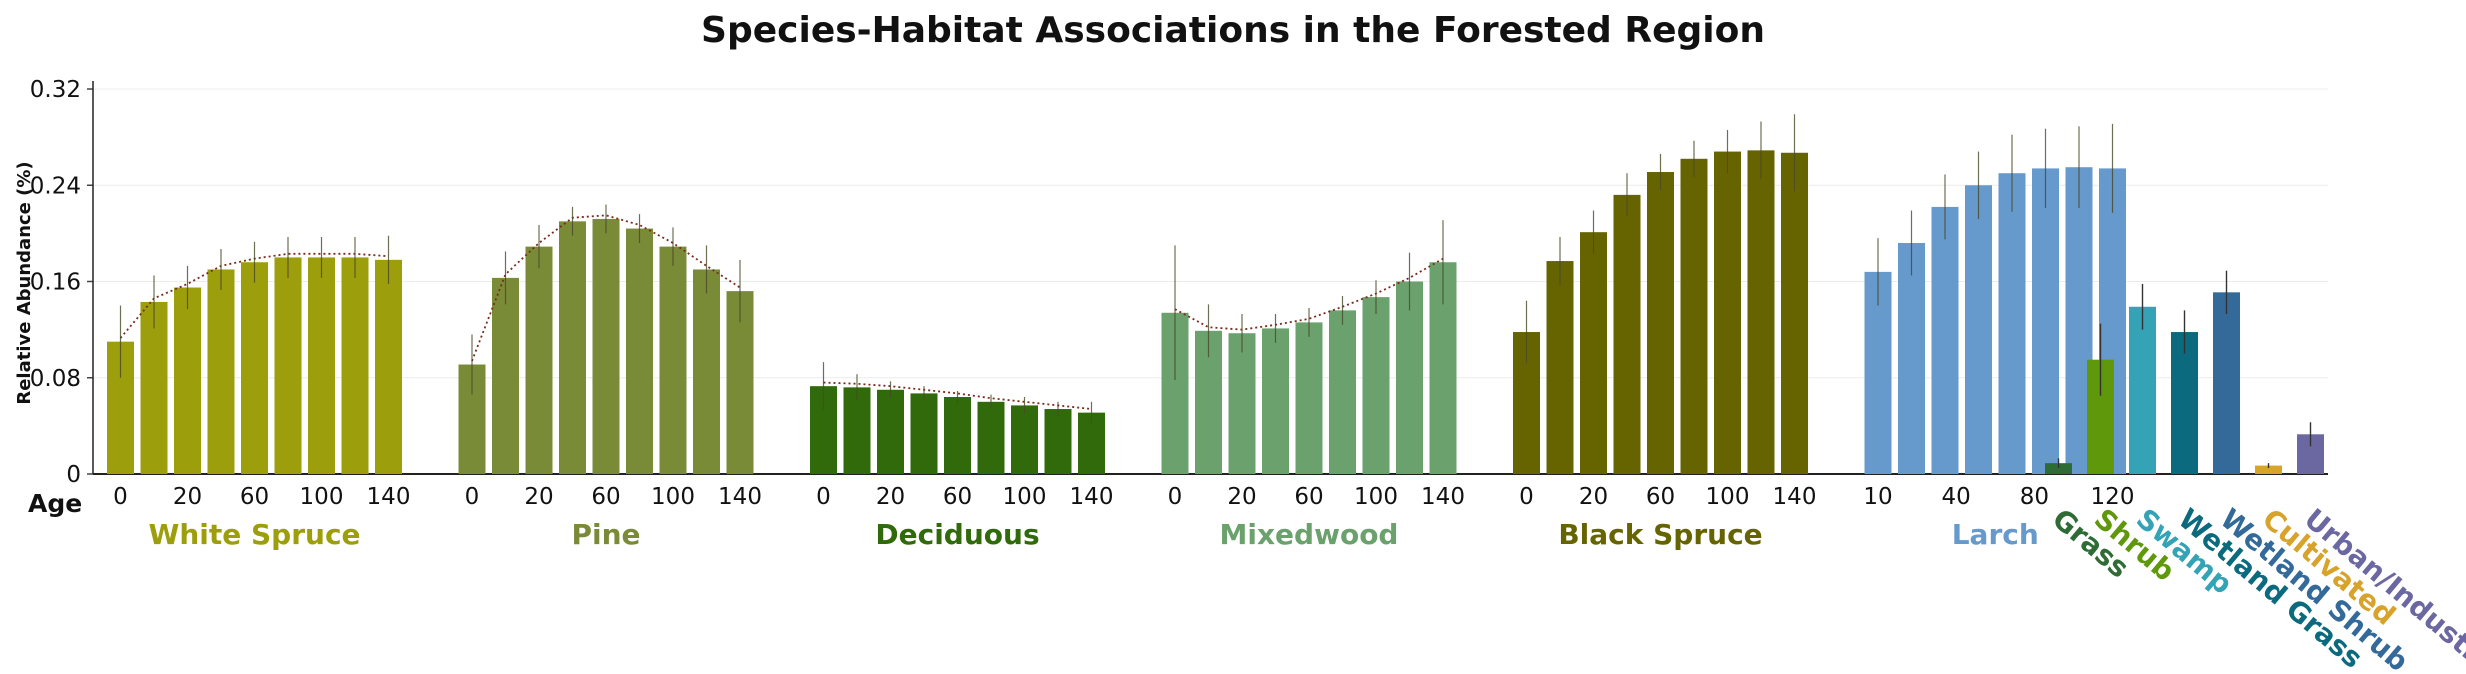  I want to click on group-label: White Spruce, so click(254, 534).